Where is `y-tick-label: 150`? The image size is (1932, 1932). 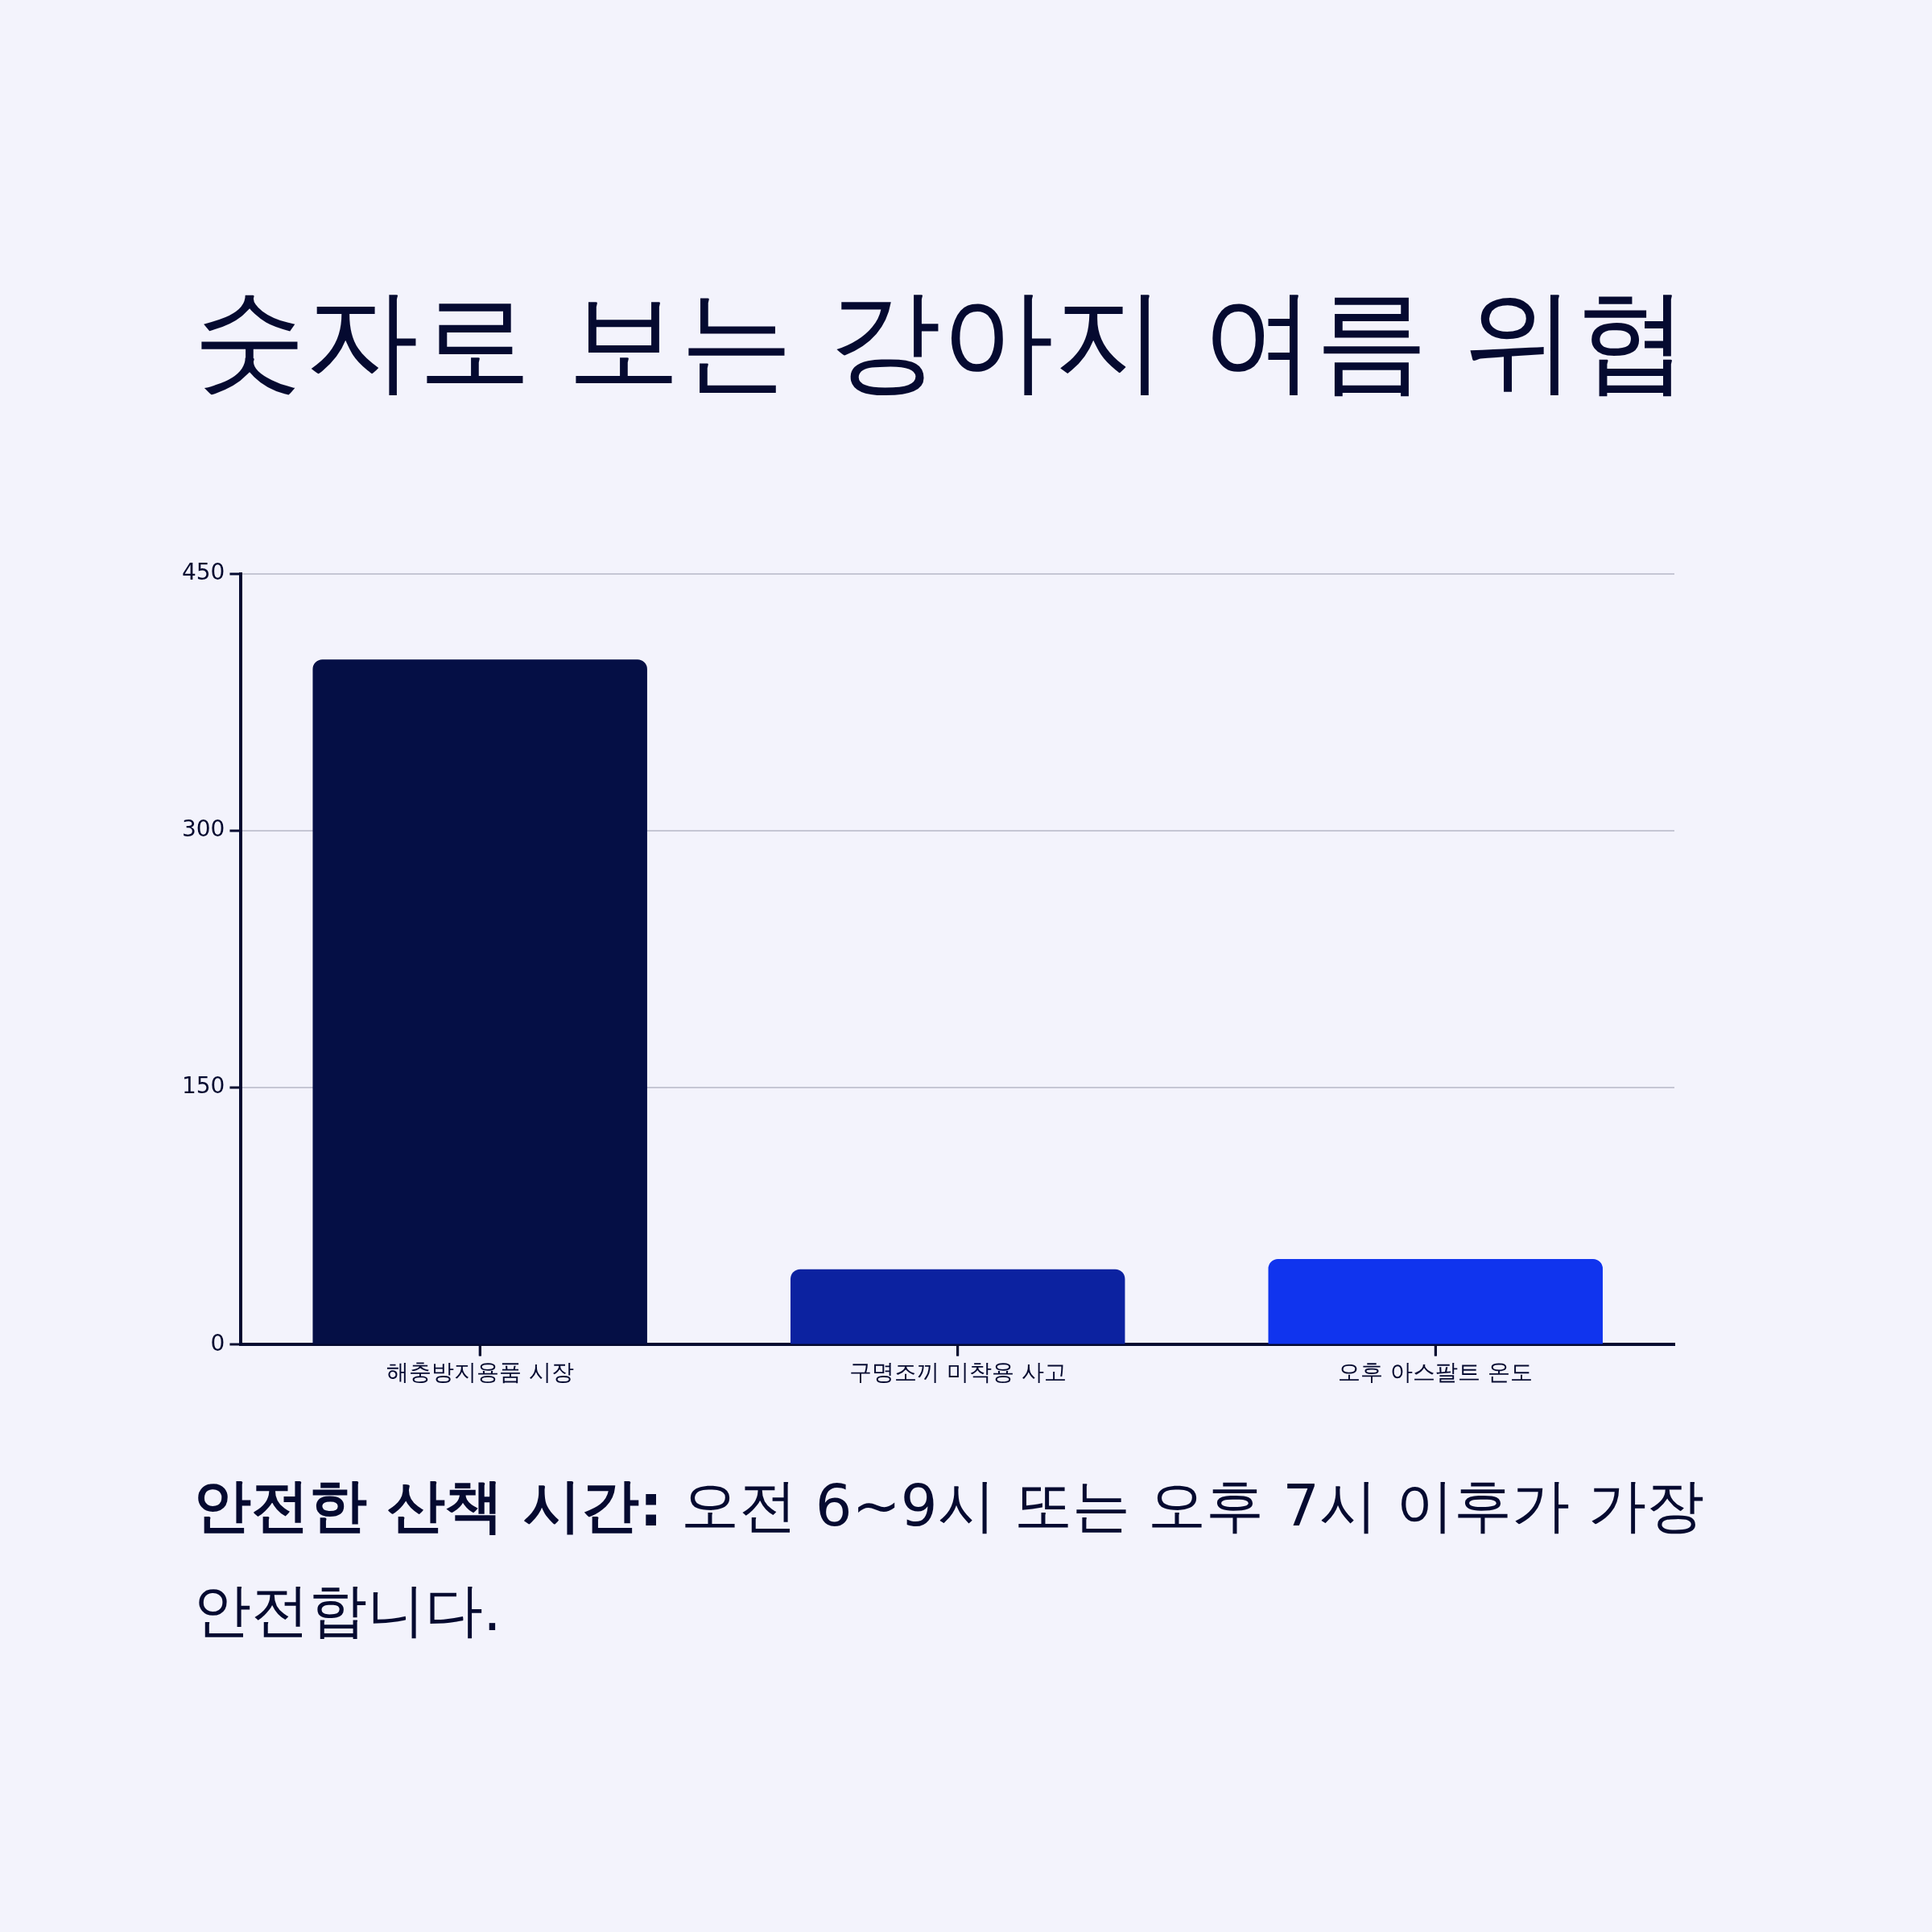 y-tick-label: 150 is located at coordinates (203, 1086).